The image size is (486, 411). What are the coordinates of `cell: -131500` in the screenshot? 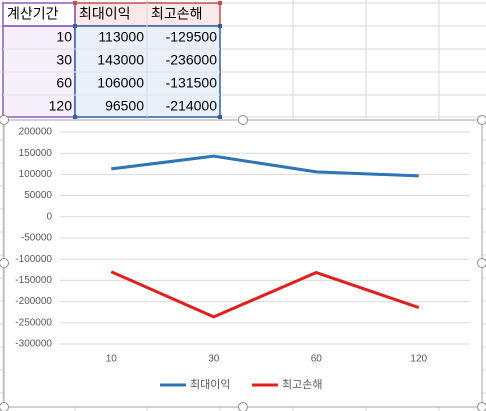 It's located at (192, 83).